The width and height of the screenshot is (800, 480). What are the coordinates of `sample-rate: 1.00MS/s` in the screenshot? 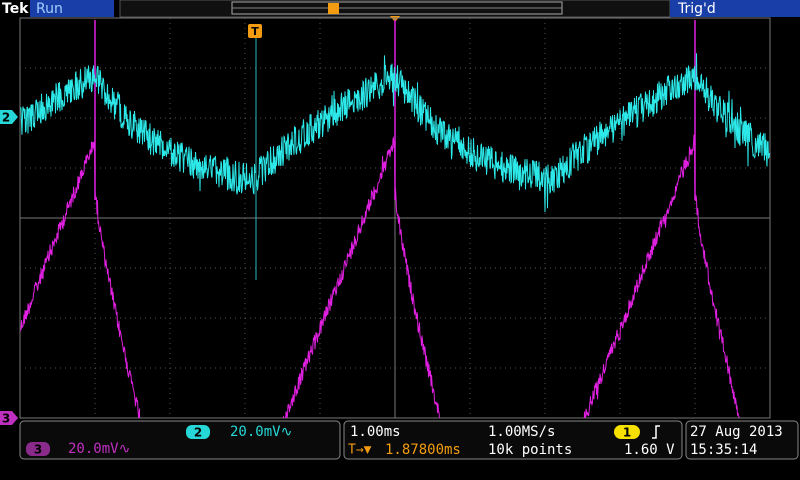 It's located at (521, 432).